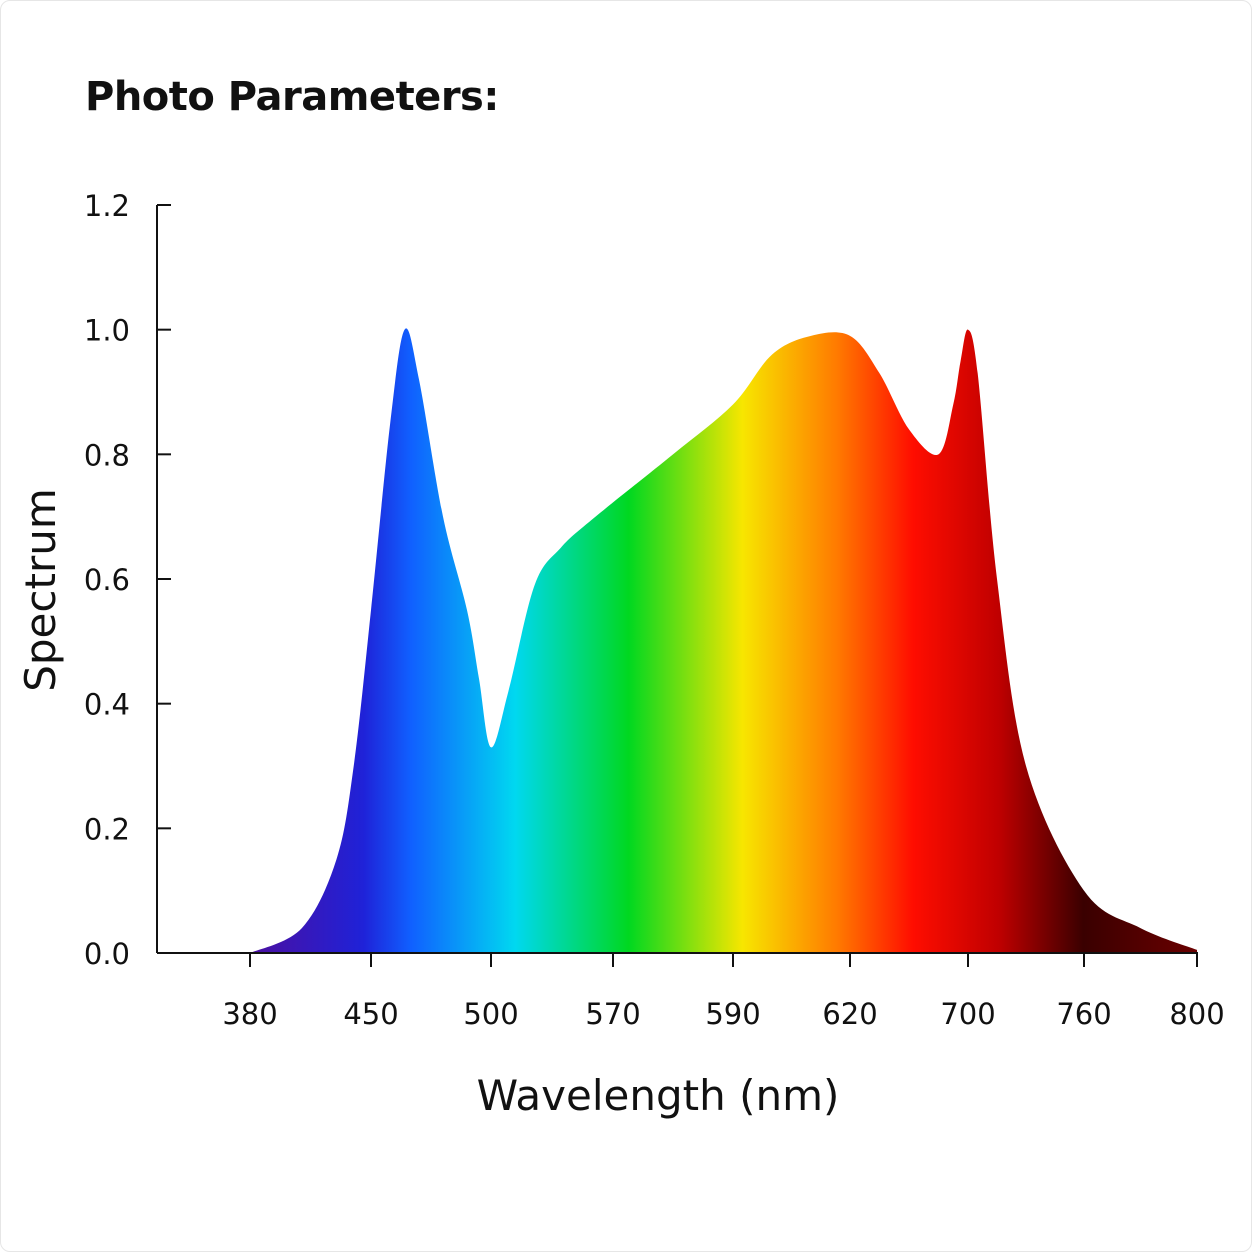  I want to click on x-tick-label: 590, so click(732, 1014).